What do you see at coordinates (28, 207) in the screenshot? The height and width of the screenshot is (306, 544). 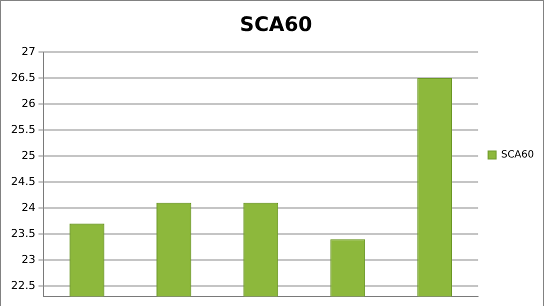 I see `y-tick-label: 24` at bounding box center [28, 207].